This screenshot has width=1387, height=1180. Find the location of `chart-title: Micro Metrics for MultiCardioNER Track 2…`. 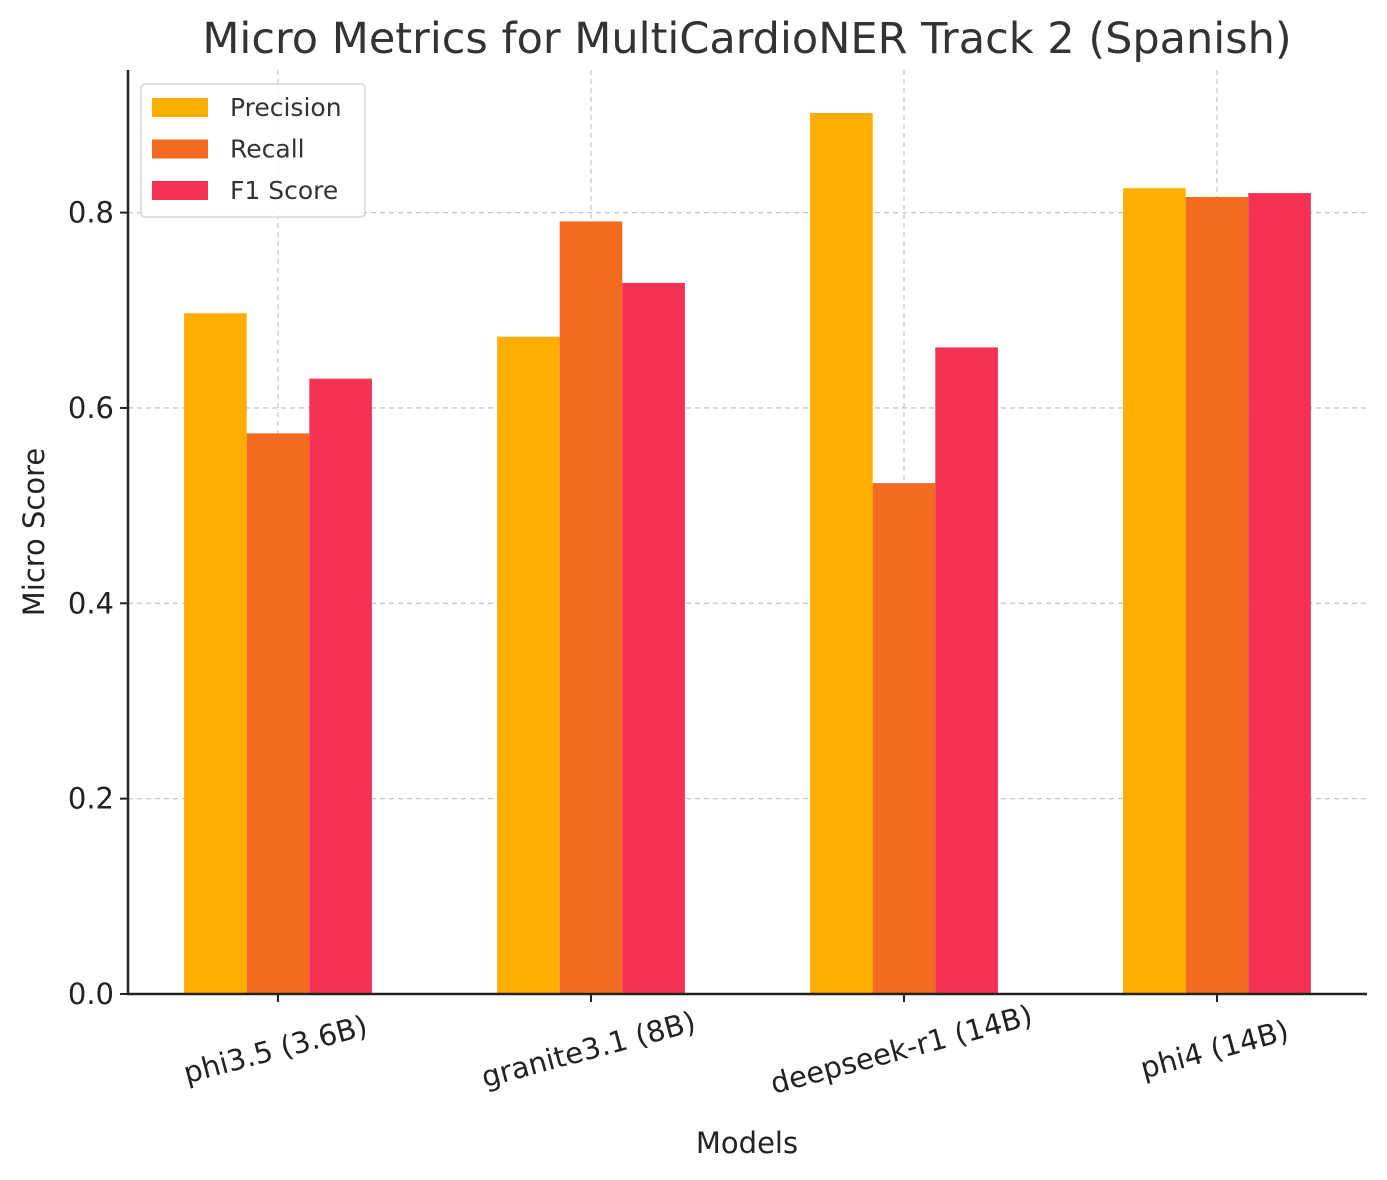

chart-title: Micro Metrics for MultiCardioNER Track 2… is located at coordinates (746, 39).